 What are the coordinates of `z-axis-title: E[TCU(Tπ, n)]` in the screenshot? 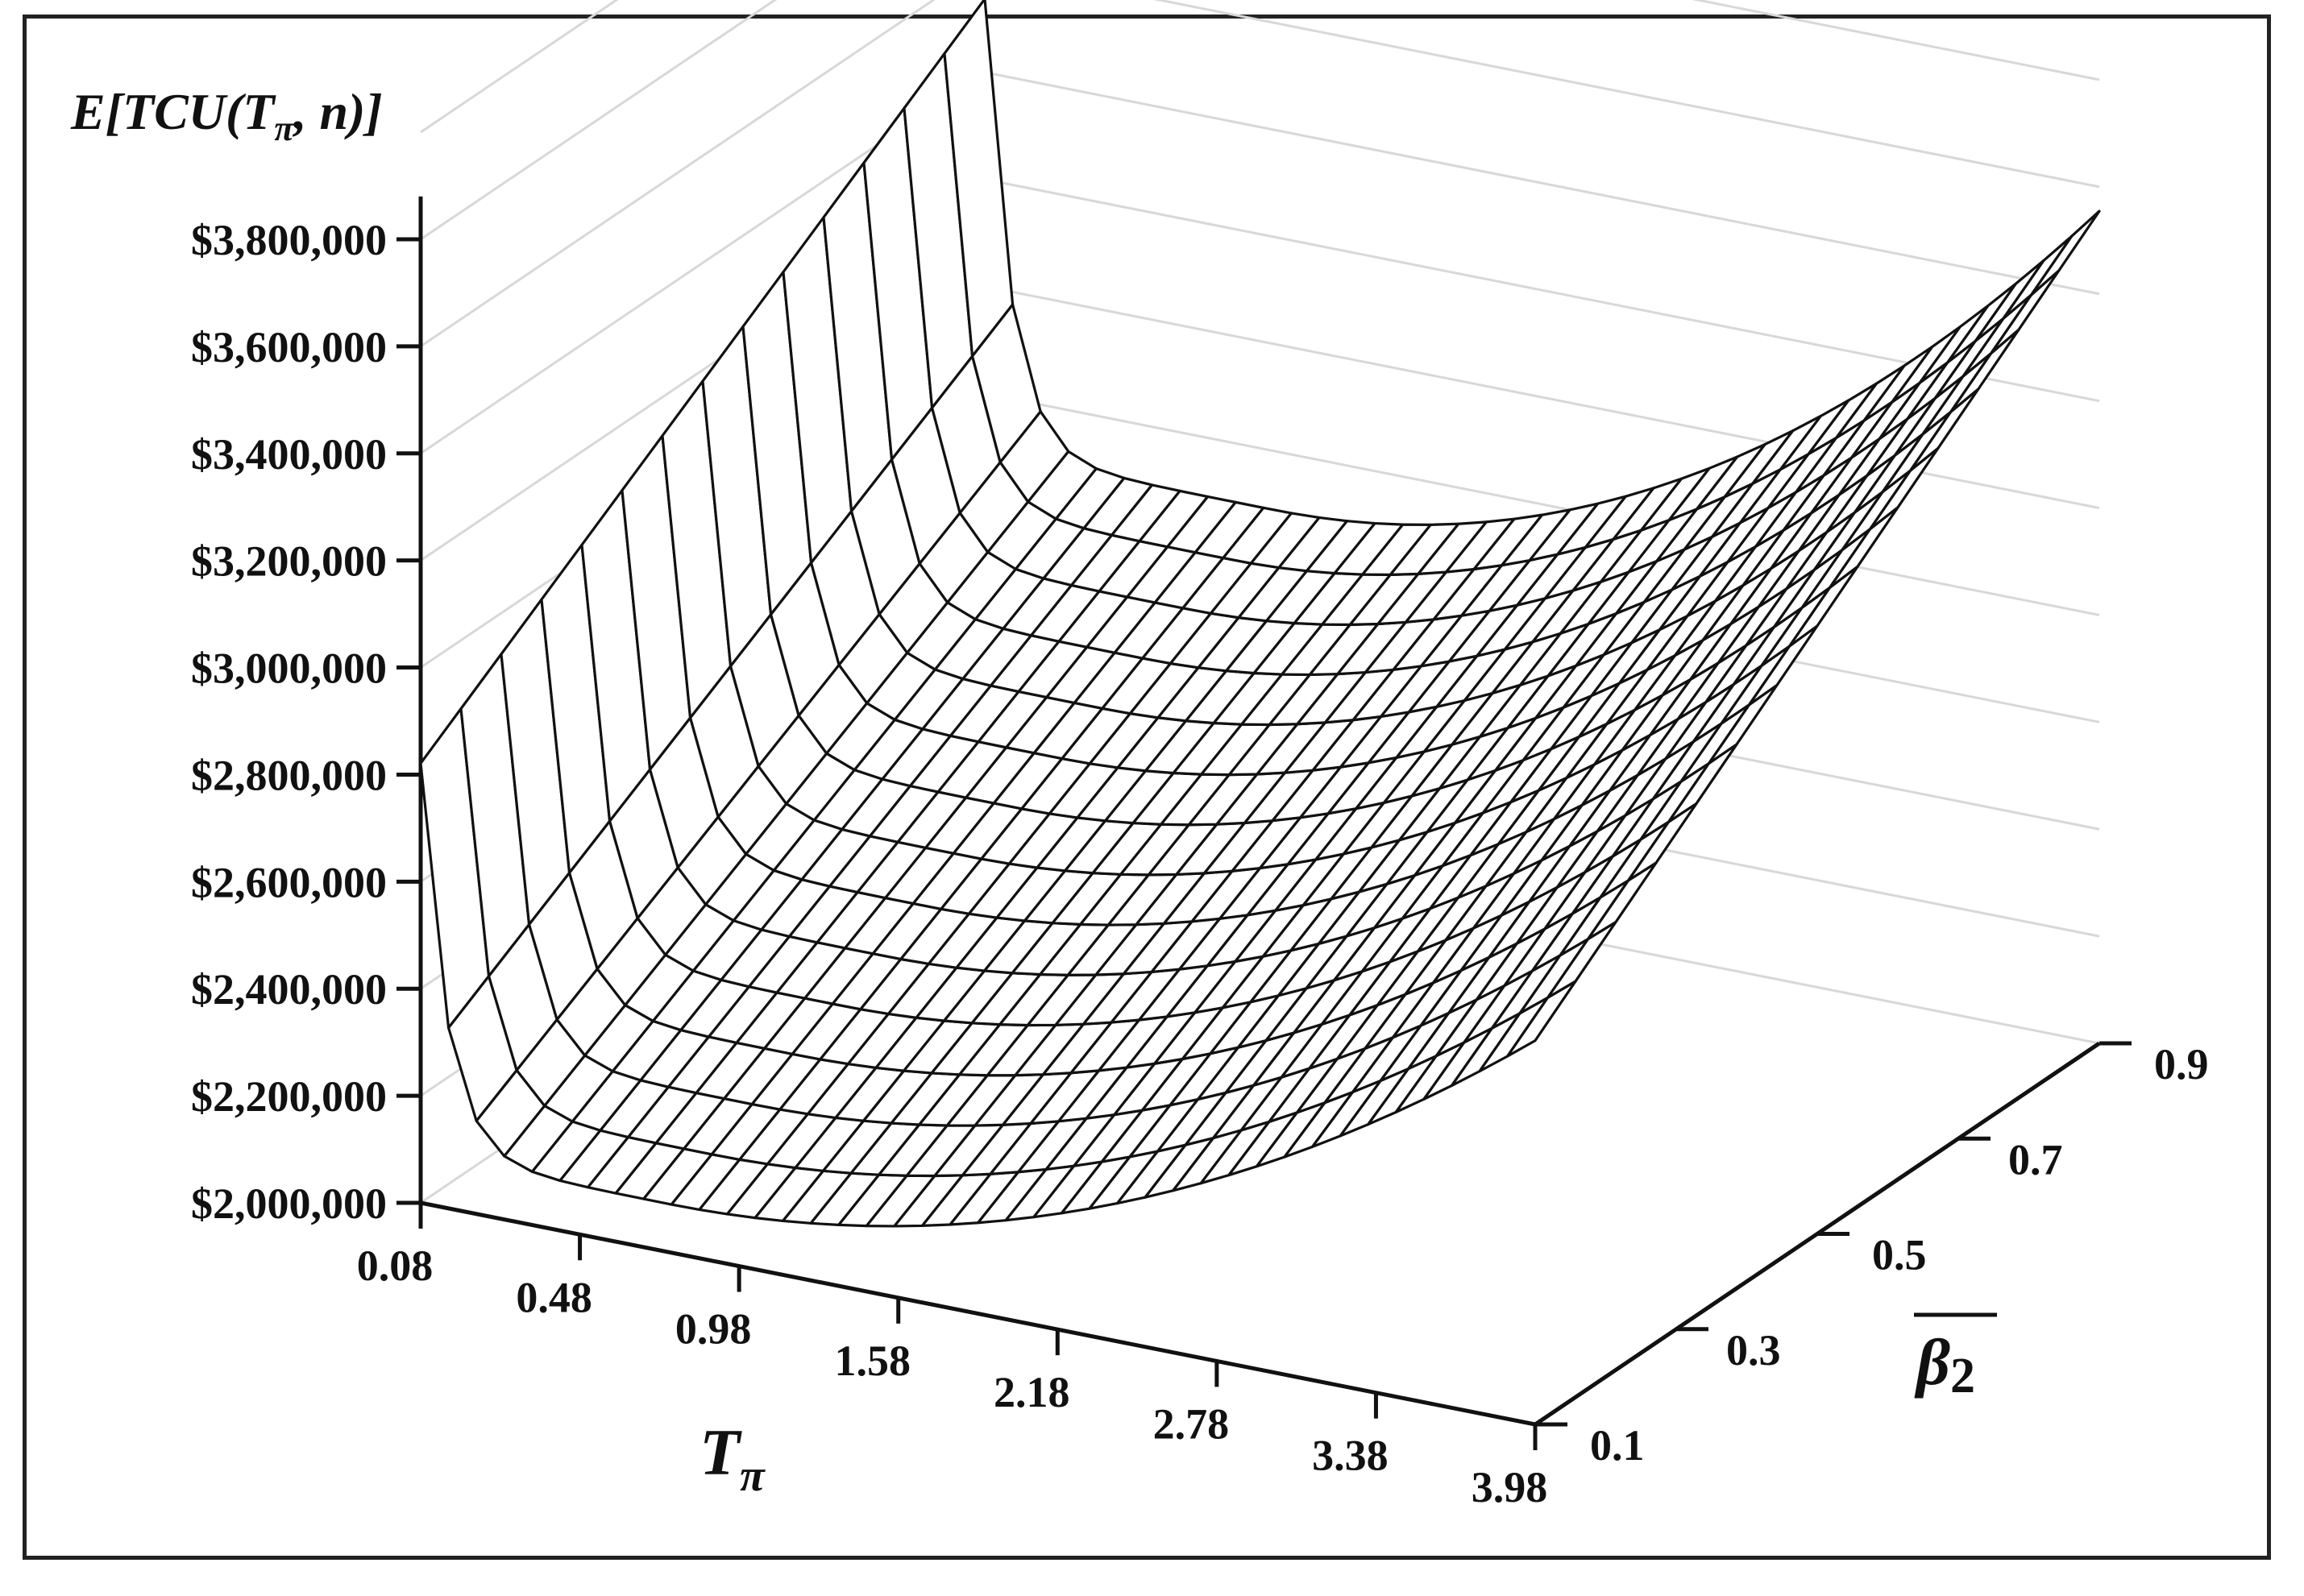 It's located at (226, 115).